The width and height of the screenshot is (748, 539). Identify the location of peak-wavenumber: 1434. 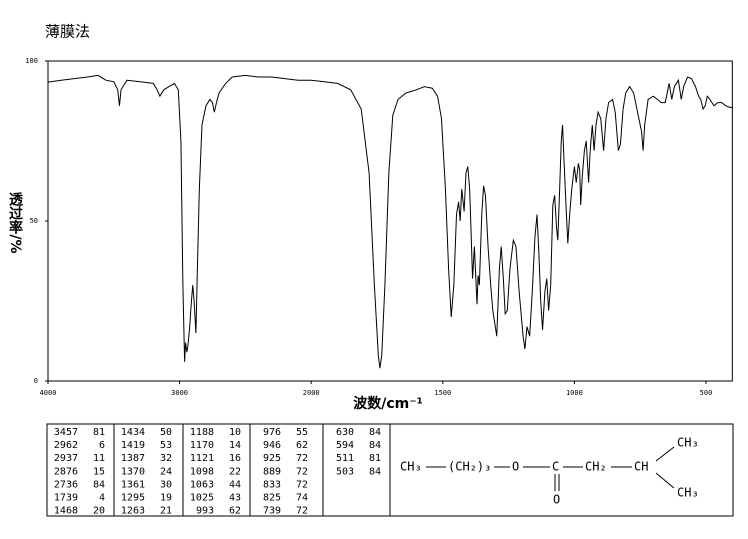
(133, 432).